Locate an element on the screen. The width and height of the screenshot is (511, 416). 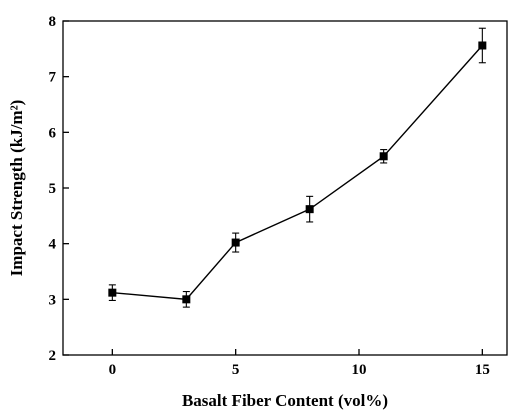
y-tick-label: 6 is located at coordinates (53, 133).